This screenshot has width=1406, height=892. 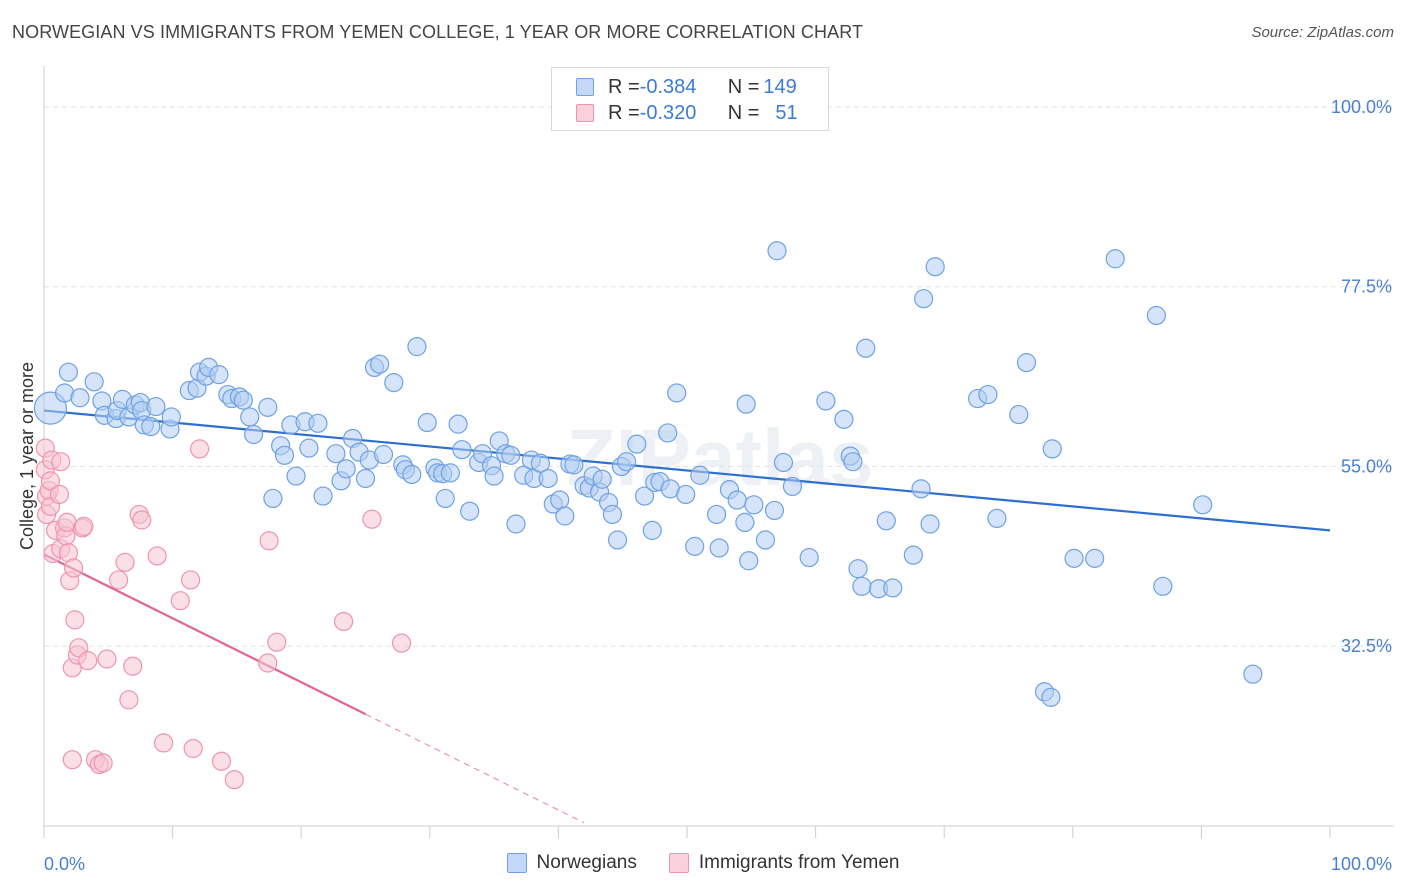 I want to click on trend-extension-yemen, so click(x=475, y=768).